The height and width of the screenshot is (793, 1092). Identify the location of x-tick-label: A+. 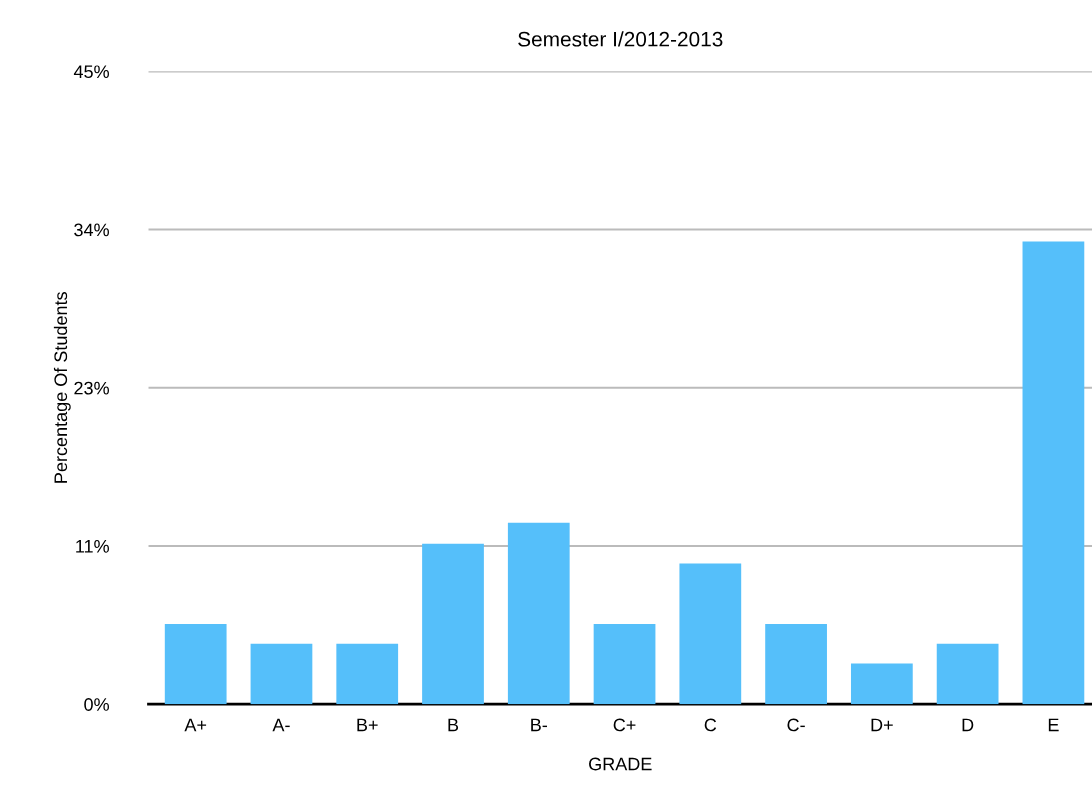
(195, 725).